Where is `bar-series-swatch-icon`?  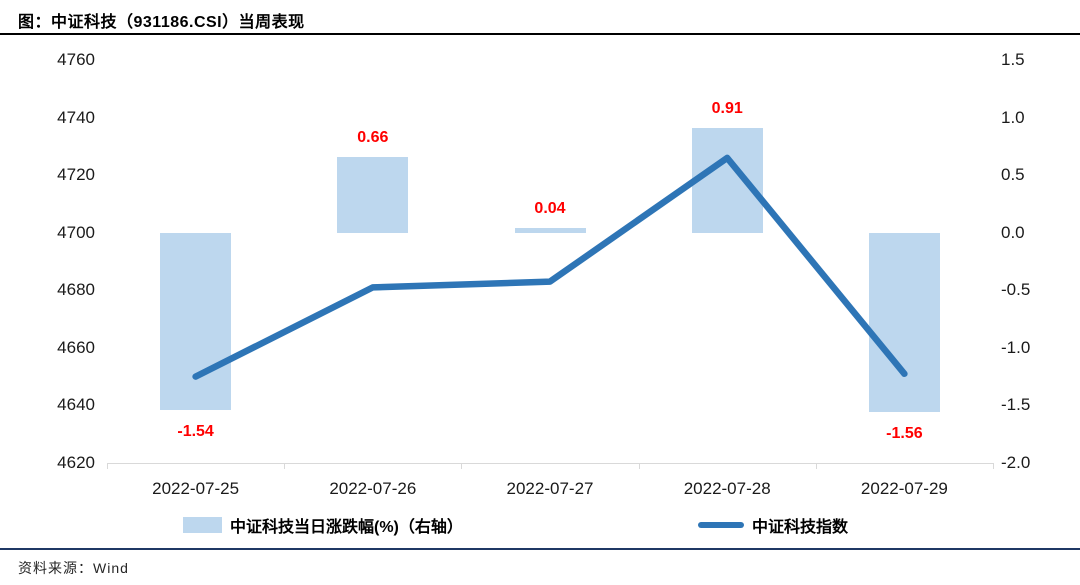 bar-series-swatch-icon is located at coordinates (202, 525).